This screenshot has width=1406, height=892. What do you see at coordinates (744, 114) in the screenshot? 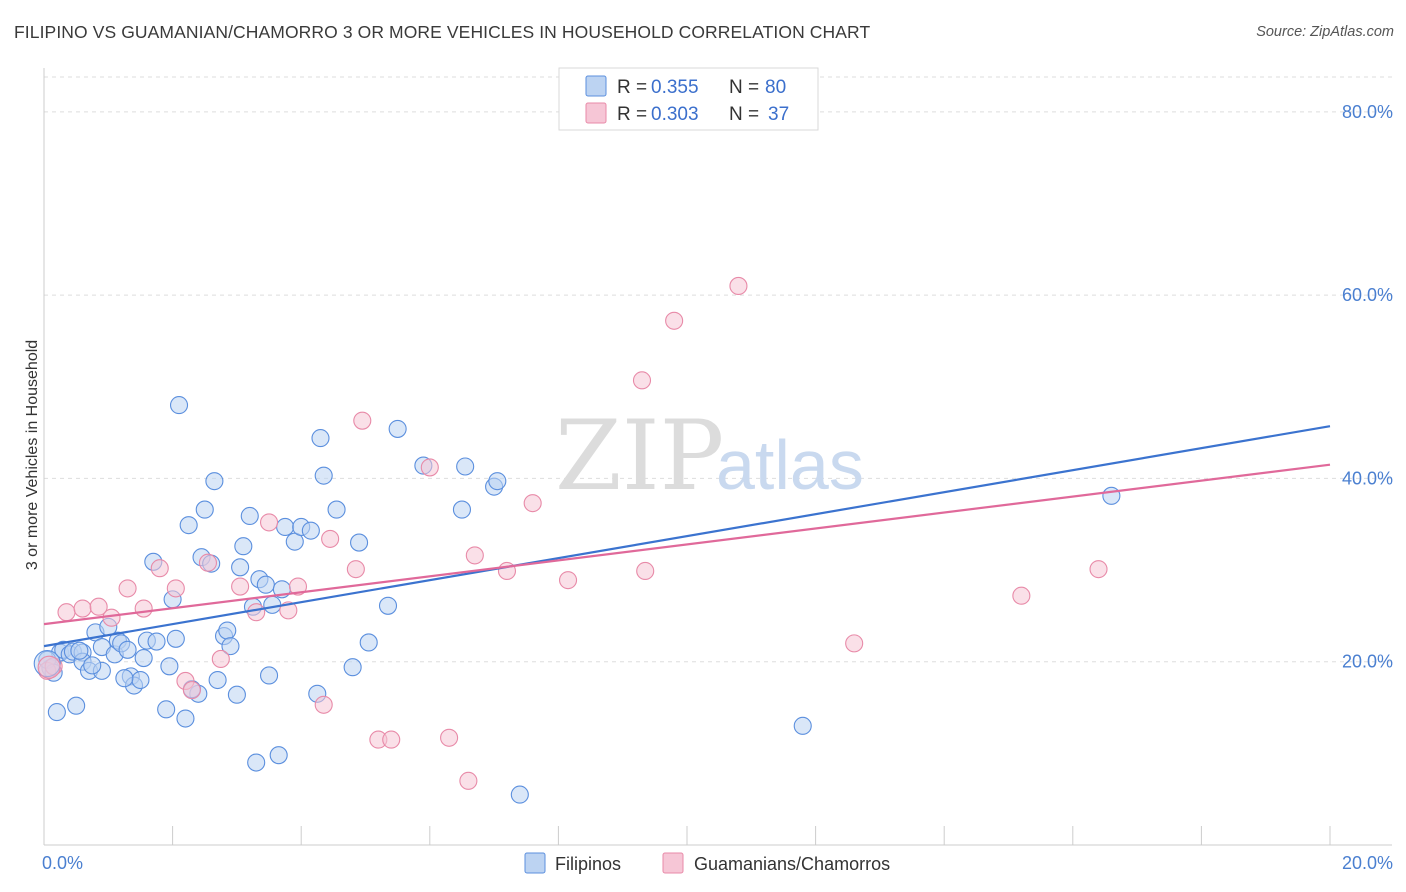
I see `legend-n-label-2: N =` at bounding box center [744, 114].